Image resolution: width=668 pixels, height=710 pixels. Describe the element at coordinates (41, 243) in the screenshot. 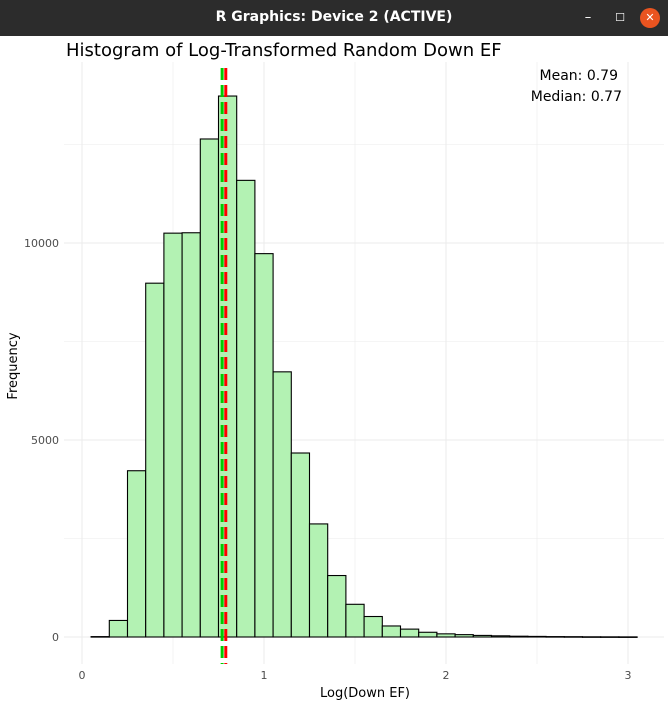

I see `y-tick-label: 10000` at that location.